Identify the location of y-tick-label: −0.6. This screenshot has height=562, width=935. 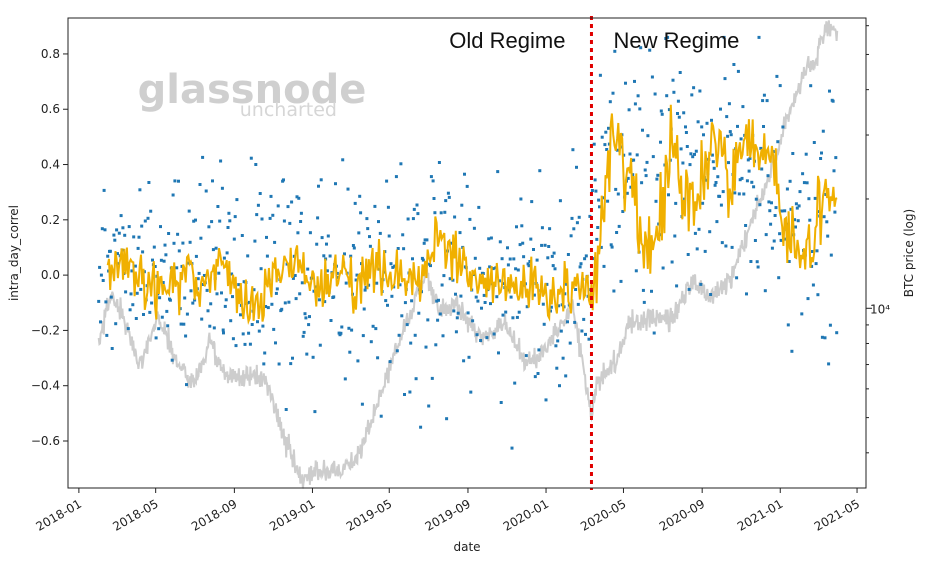
(45, 441).